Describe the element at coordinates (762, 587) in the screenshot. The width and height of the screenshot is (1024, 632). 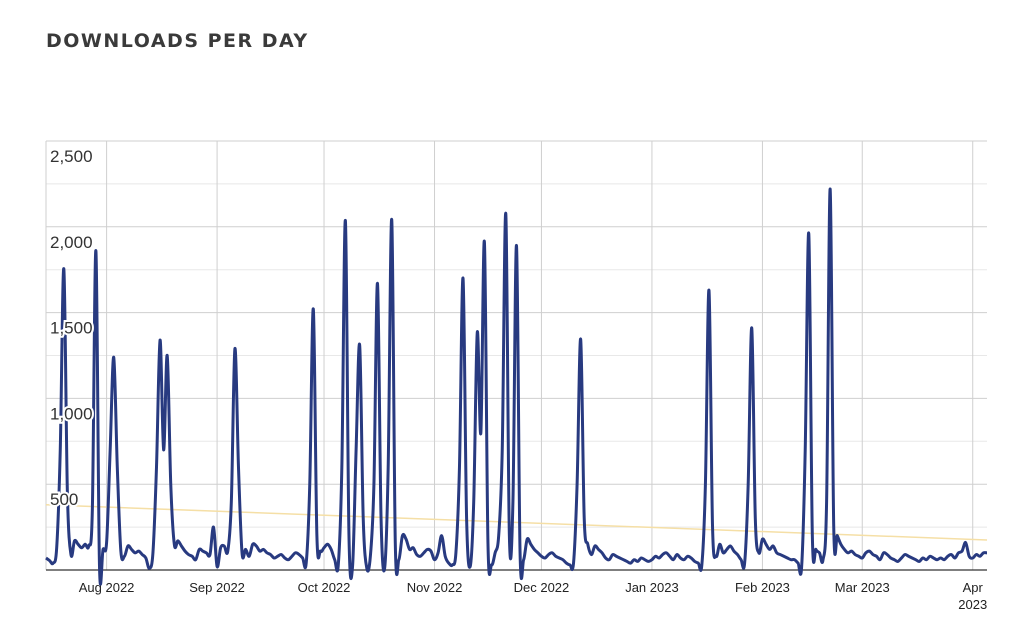
I see `x-tick-label: Feb 2023` at that location.